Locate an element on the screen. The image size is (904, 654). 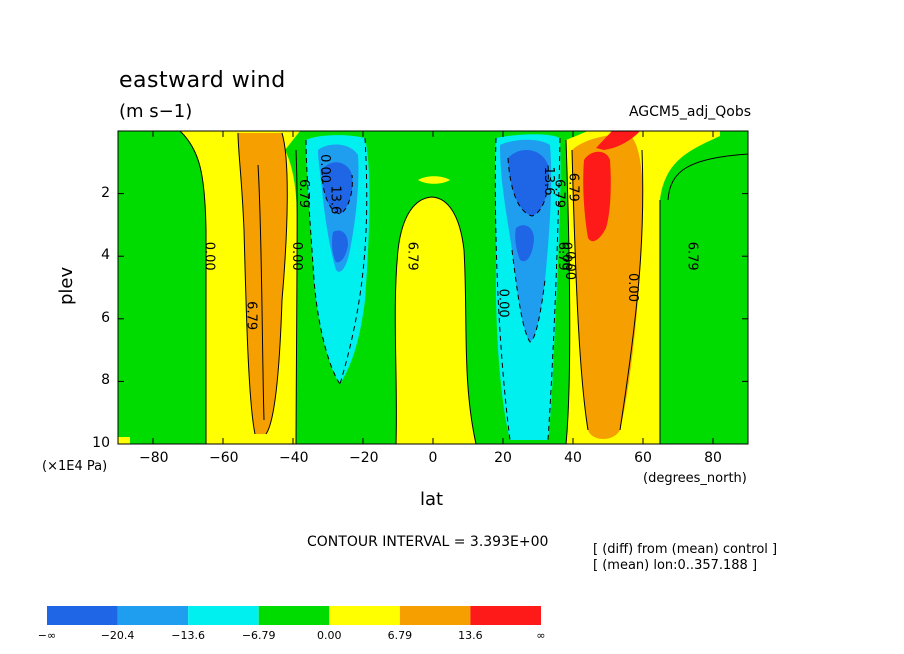
x-tick-label: 20 is located at coordinates (503, 458).